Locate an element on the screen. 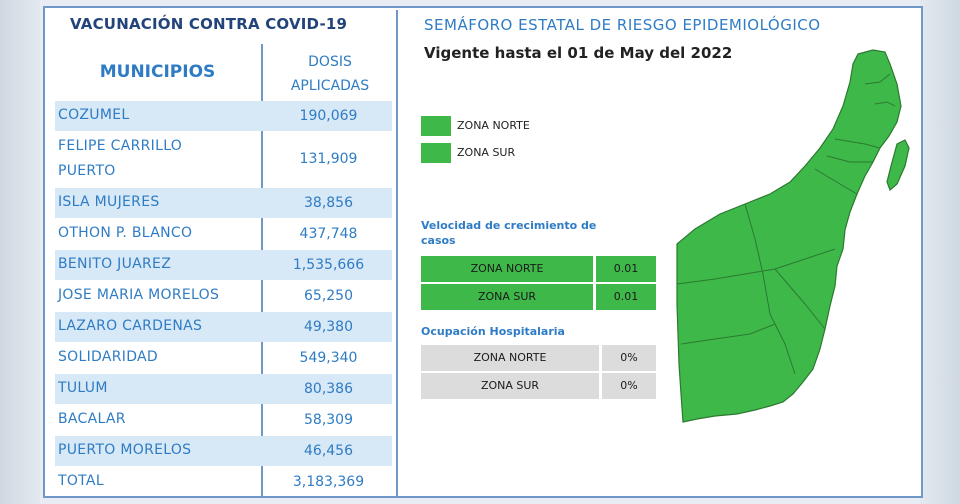 This screenshot has height=504, width=960. velocidad-zona-norte-label: ZONA NORTE is located at coordinates (507, 269).